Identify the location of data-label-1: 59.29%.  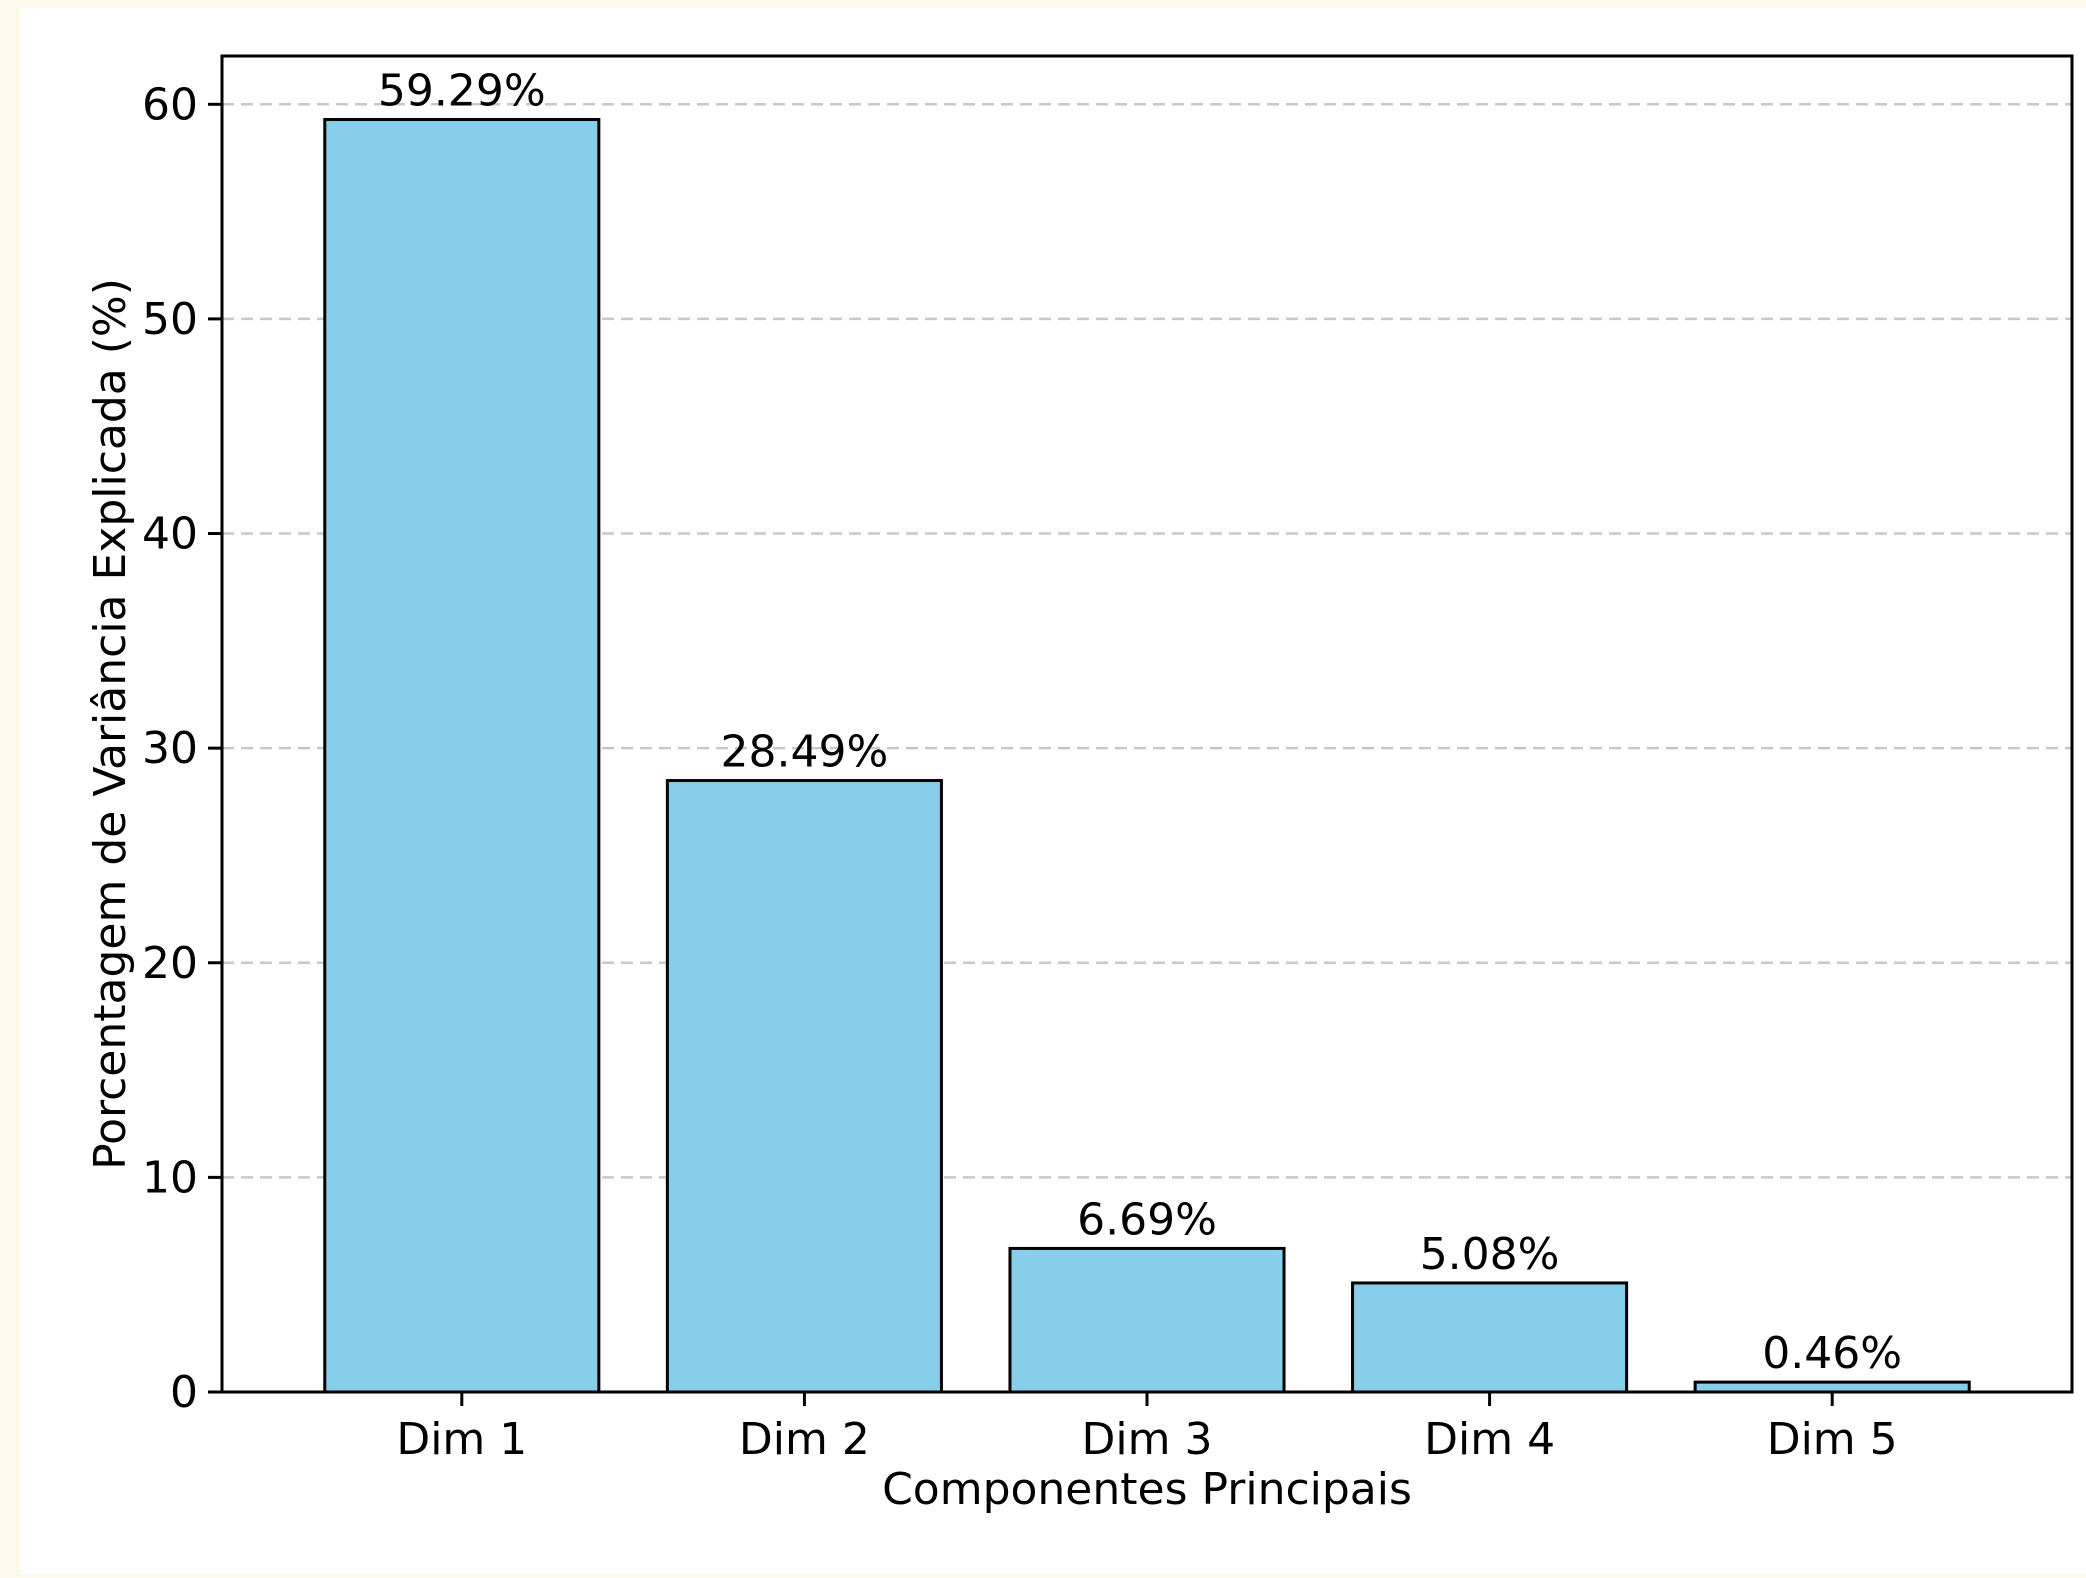
(462, 91).